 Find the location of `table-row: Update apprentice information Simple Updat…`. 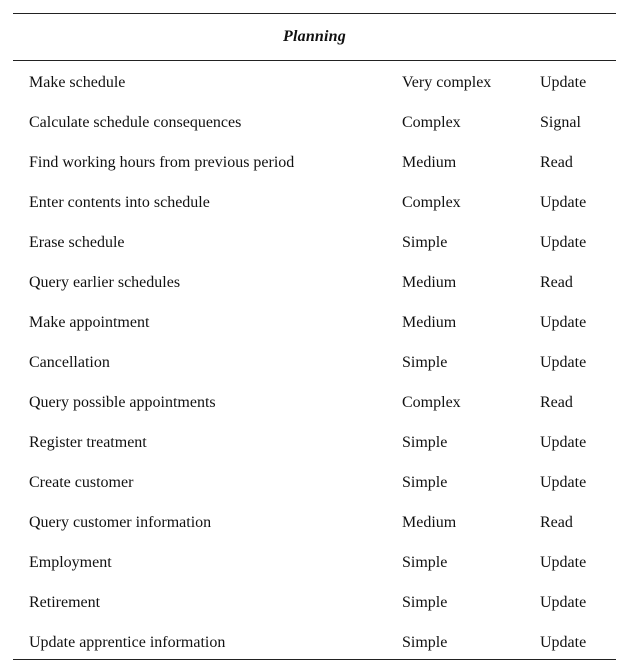

table-row: Update apprentice information Simple Updat… is located at coordinates (314, 643).